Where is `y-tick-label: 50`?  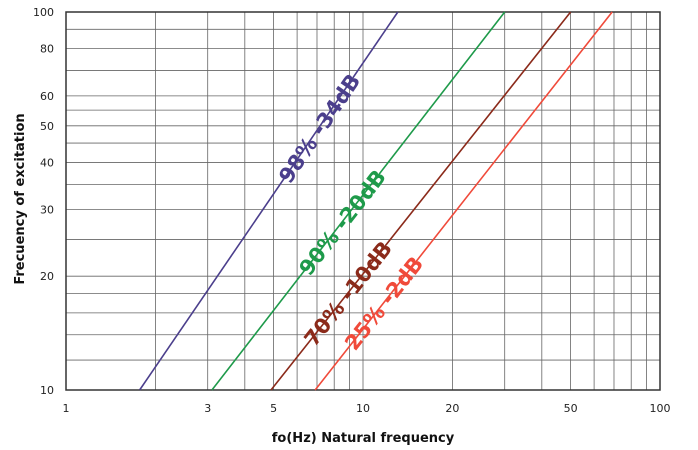
y-tick-label: 50 is located at coordinates (47, 126).